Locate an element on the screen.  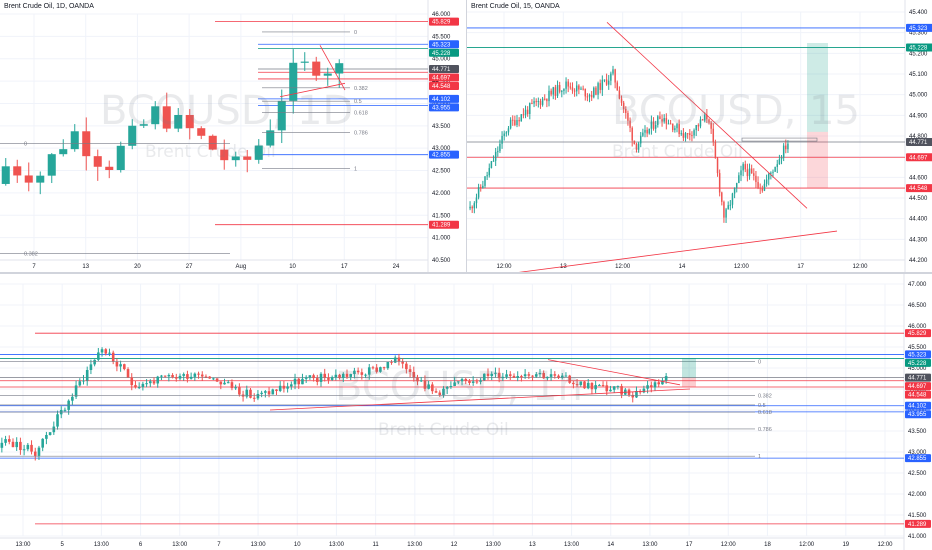
x-tick-label: 24 is located at coordinates (396, 267).